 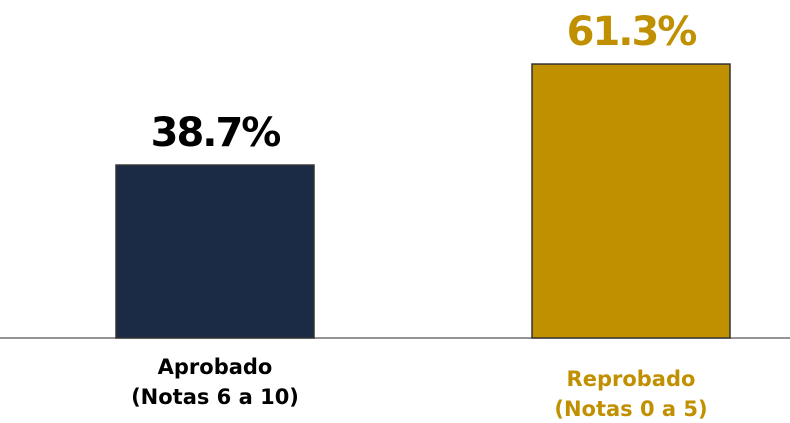 I want to click on x-tick-note: (Notas 6 a 10), so click(x=215, y=397).